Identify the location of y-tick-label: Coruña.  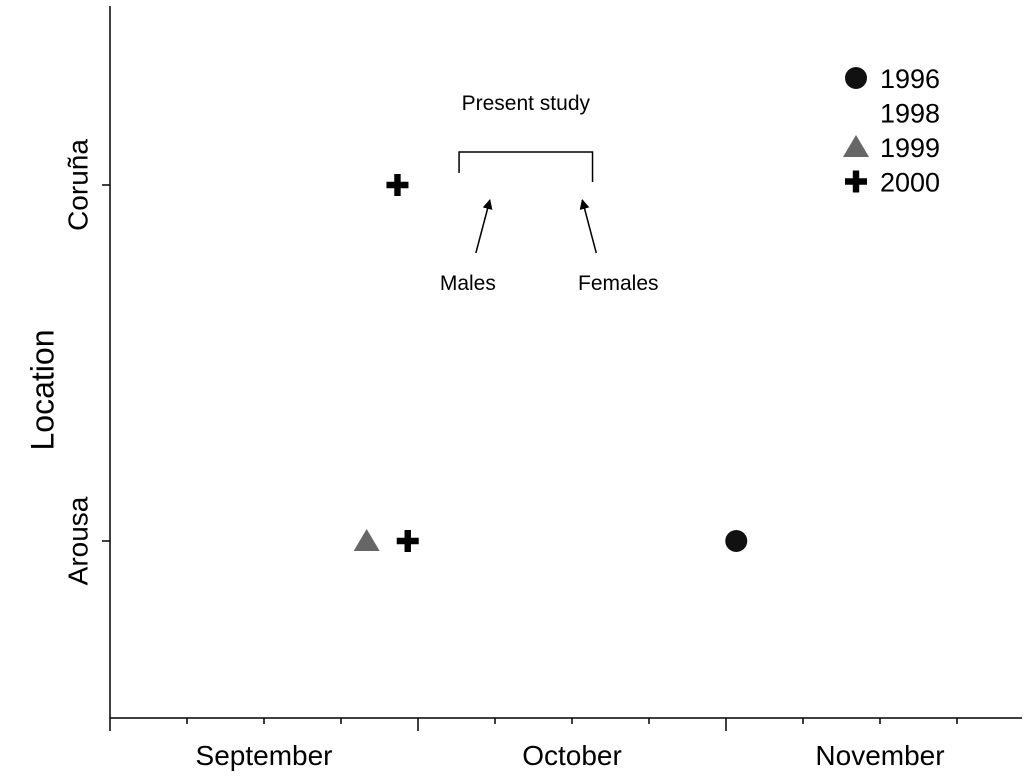
(77, 185).